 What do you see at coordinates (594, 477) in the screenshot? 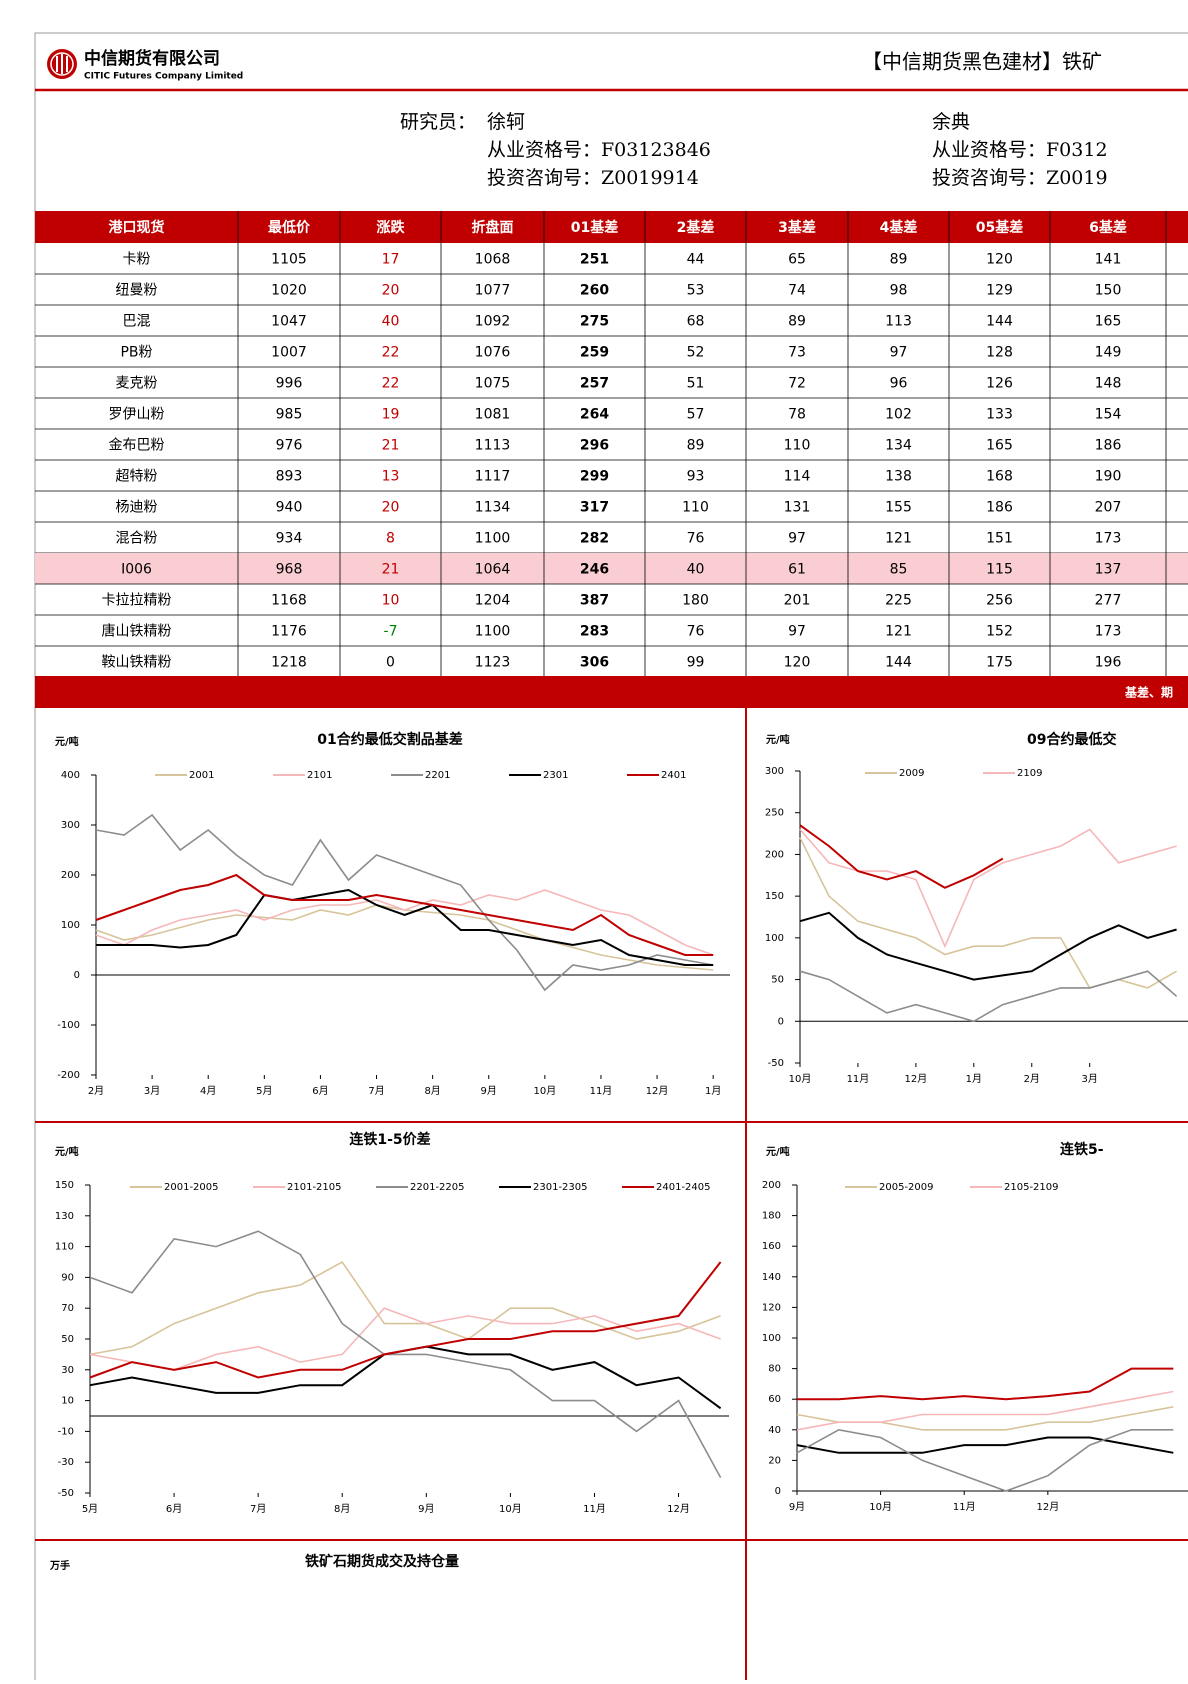
I see `cell: 299` at bounding box center [594, 477].